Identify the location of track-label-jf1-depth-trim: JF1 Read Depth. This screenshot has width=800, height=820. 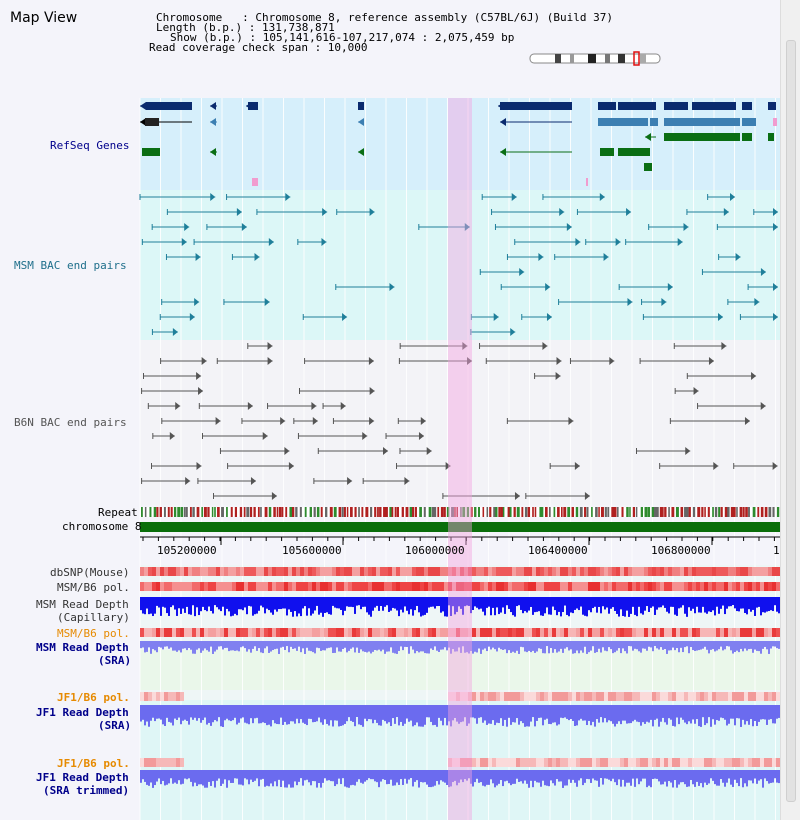
(82, 777).